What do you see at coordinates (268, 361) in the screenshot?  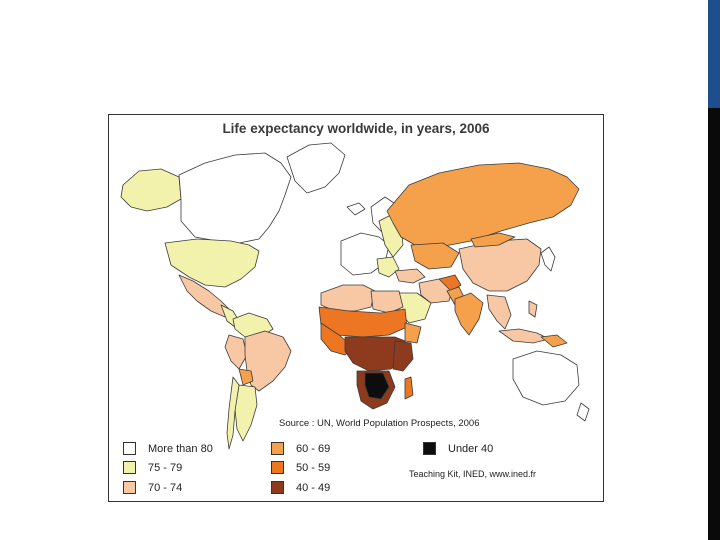 I see `region-brazil` at bounding box center [268, 361].